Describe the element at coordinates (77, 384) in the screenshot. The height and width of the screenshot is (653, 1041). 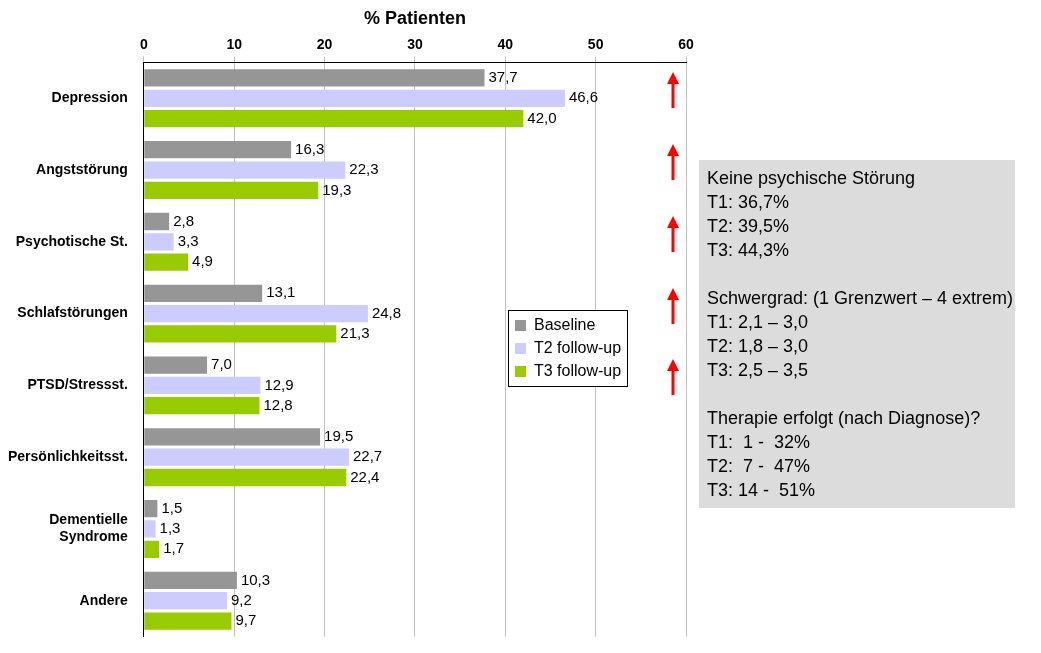
I see `y-tick-label: PTSD/Stressst.` at that location.